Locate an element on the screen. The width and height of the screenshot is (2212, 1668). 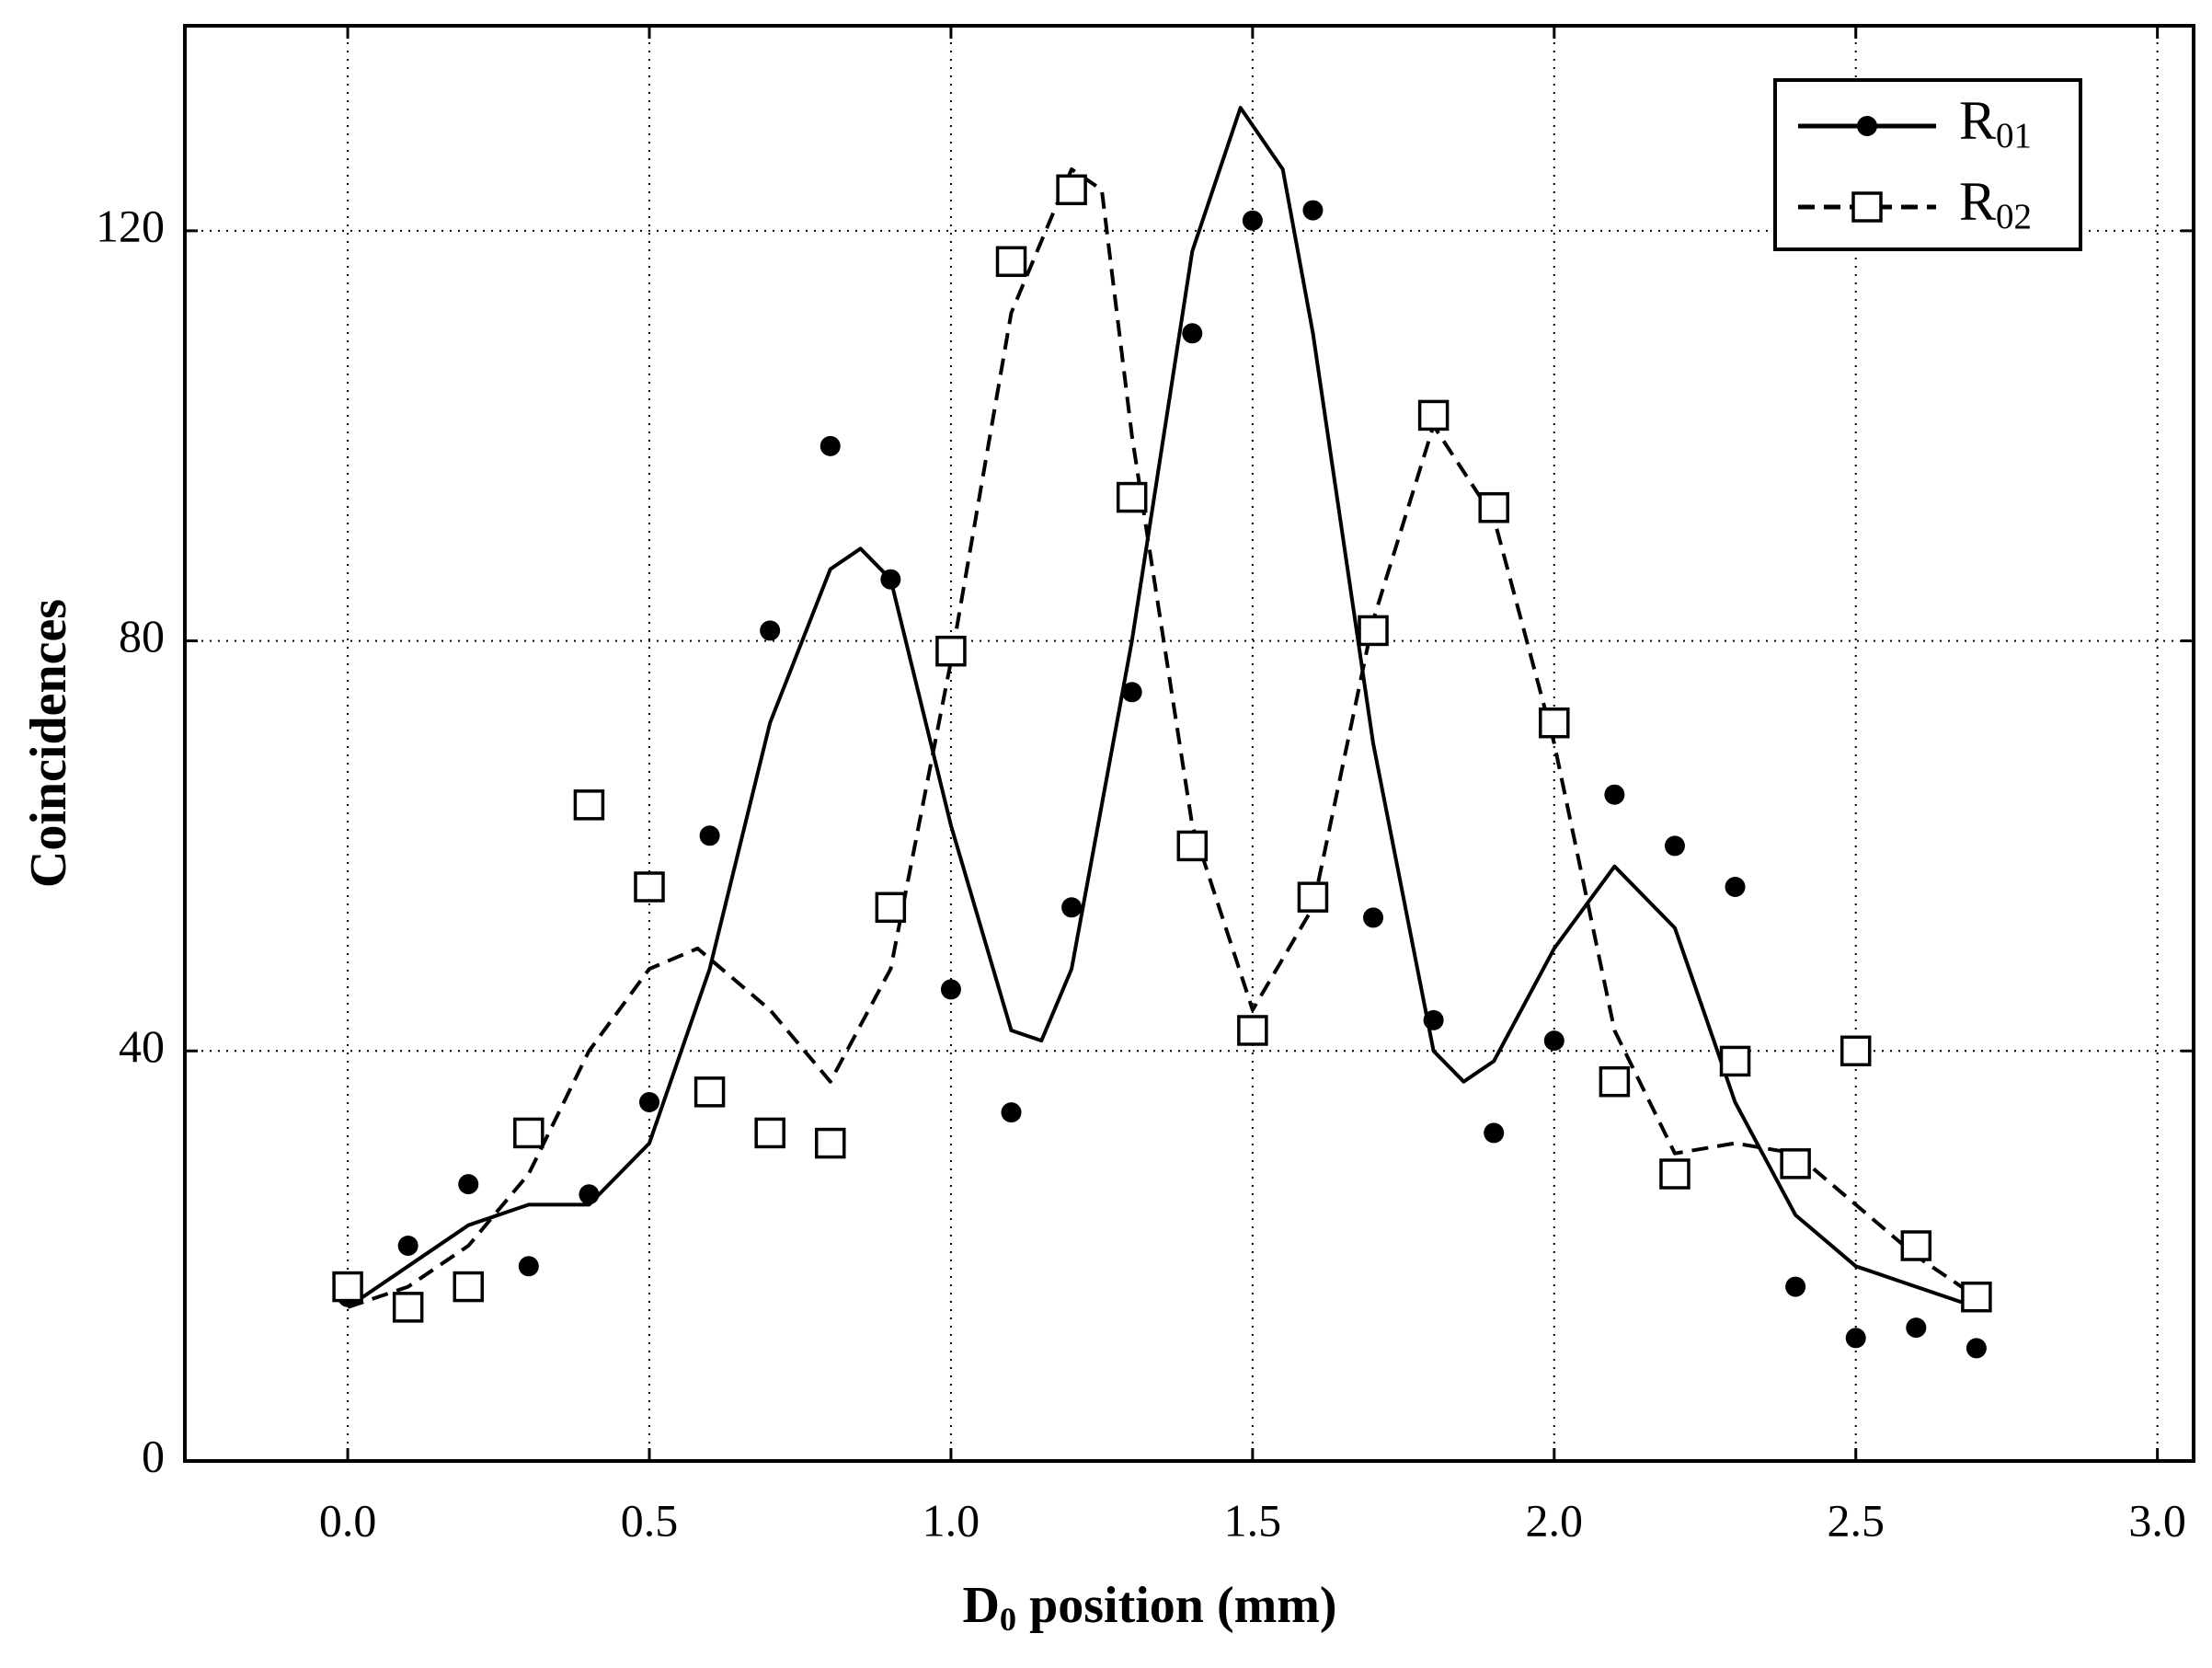
x-tick-label: 1.0 is located at coordinates (951, 1520).